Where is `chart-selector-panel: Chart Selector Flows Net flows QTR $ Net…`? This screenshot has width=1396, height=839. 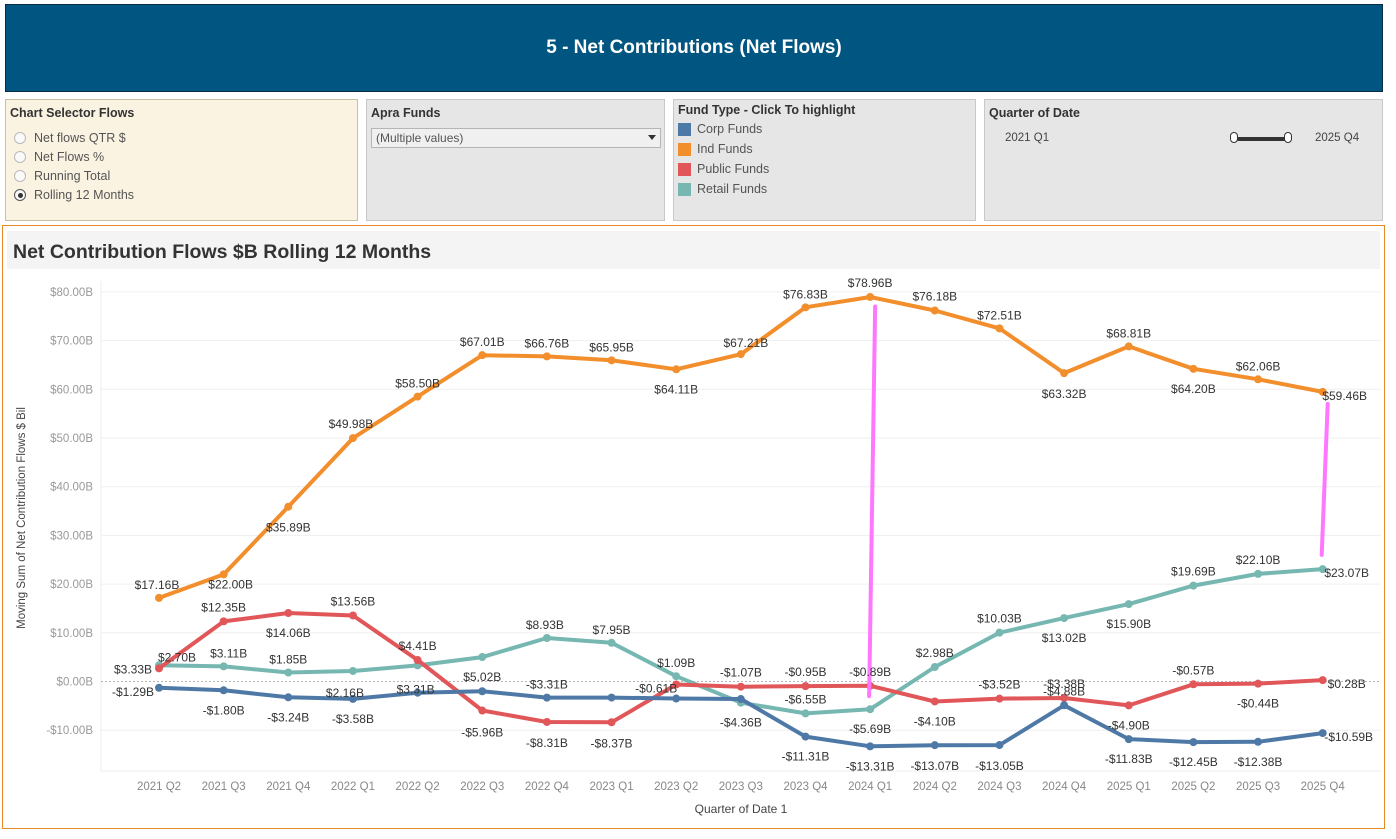
chart-selector-panel: Chart Selector Flows Net flows QTR $ Net… is located at coordinates (181, 160).